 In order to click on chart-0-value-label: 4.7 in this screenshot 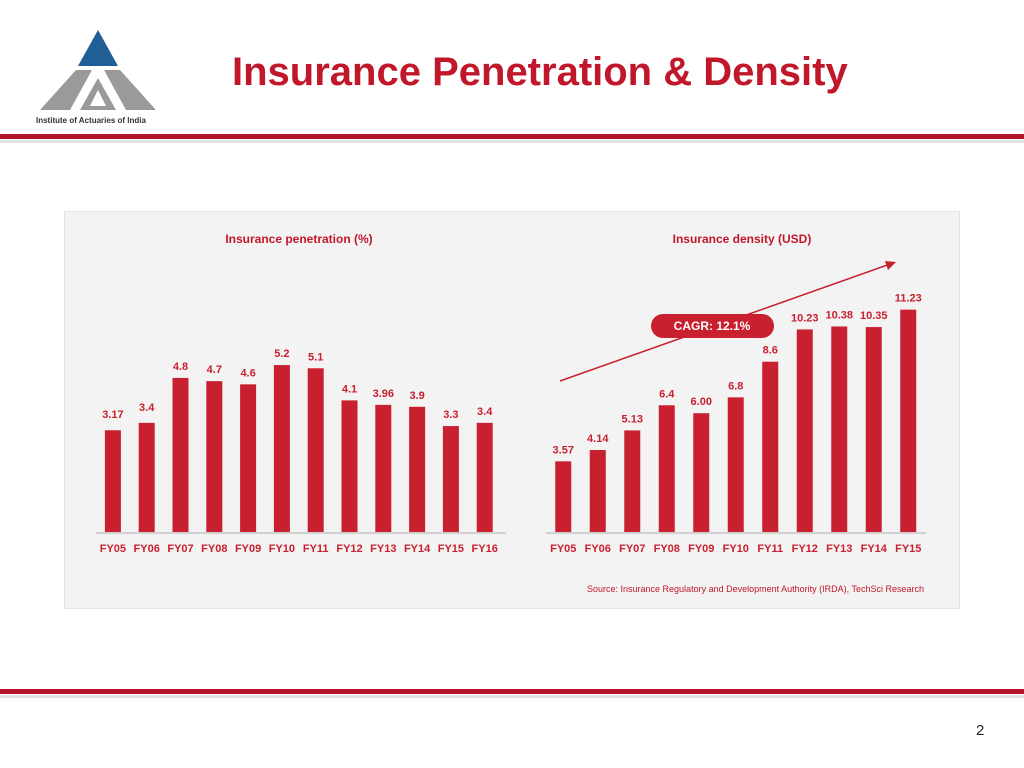, I will do `click(214, 370)`.